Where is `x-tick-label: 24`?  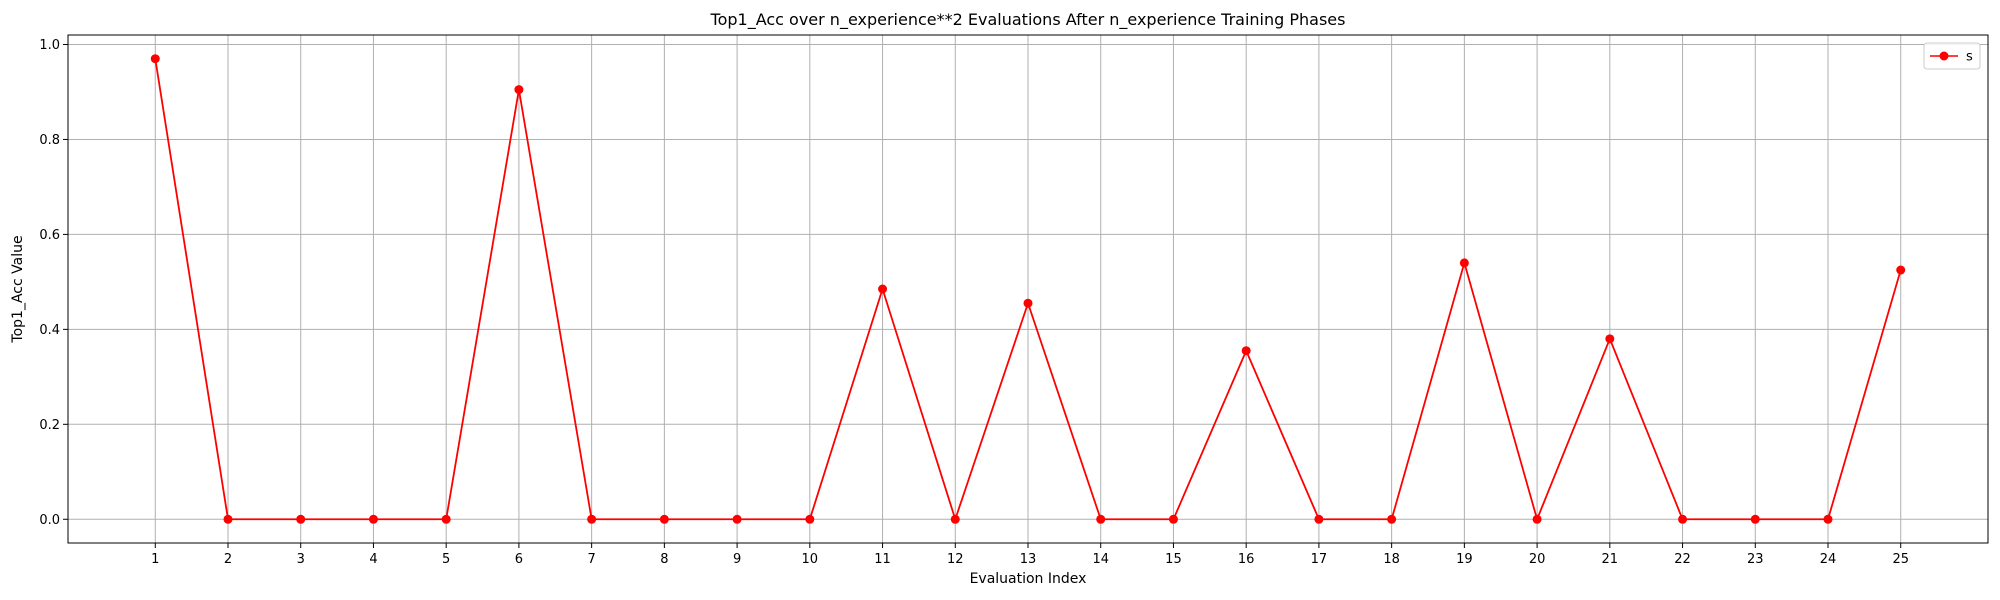 x-tick-label: 24 is located at coordinates (1828, 559).